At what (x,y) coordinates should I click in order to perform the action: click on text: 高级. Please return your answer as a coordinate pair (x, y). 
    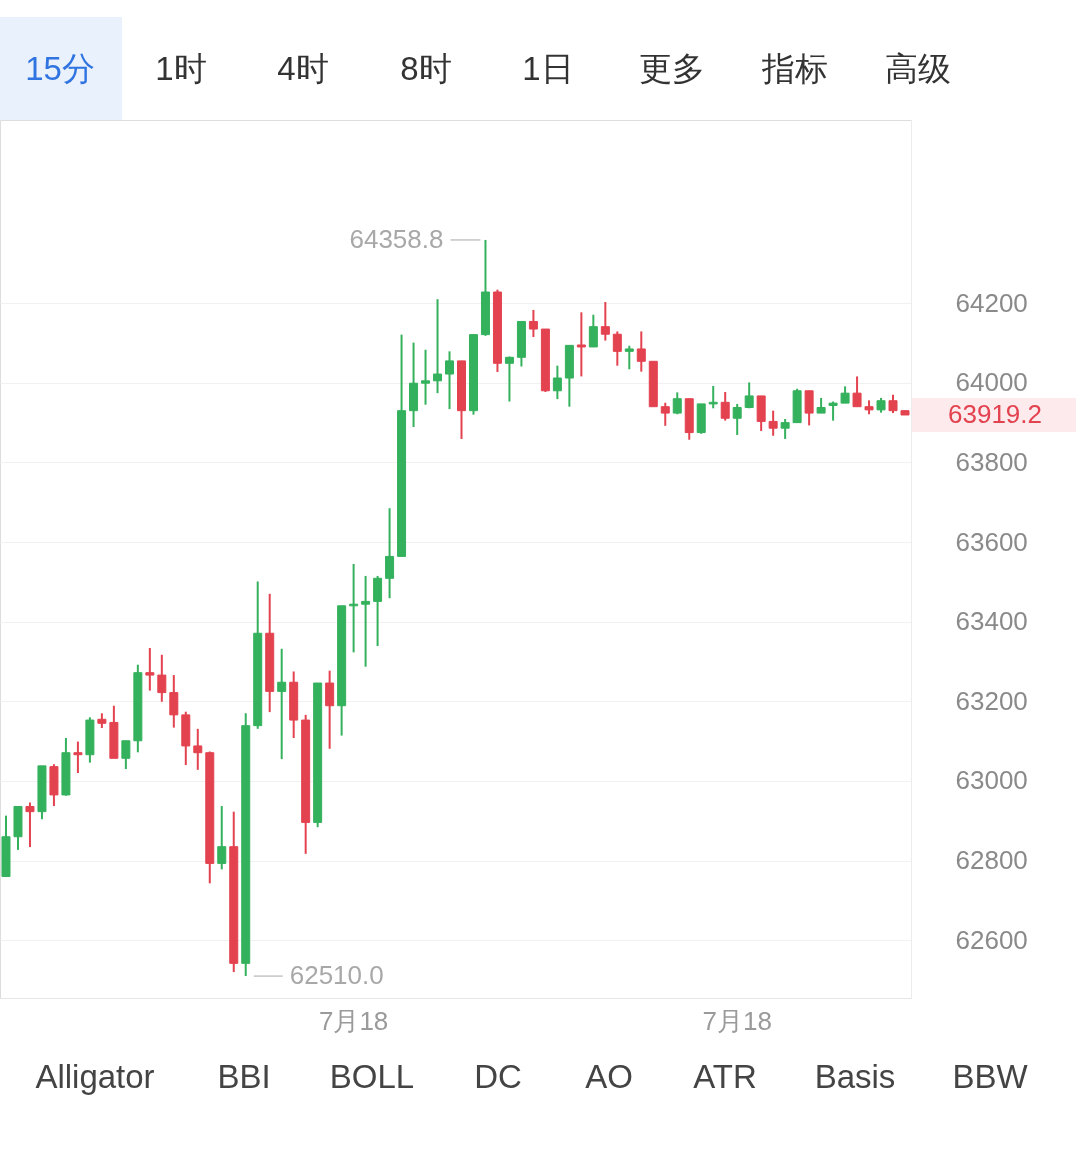
    Looking at the image, I should click on (918, 68).